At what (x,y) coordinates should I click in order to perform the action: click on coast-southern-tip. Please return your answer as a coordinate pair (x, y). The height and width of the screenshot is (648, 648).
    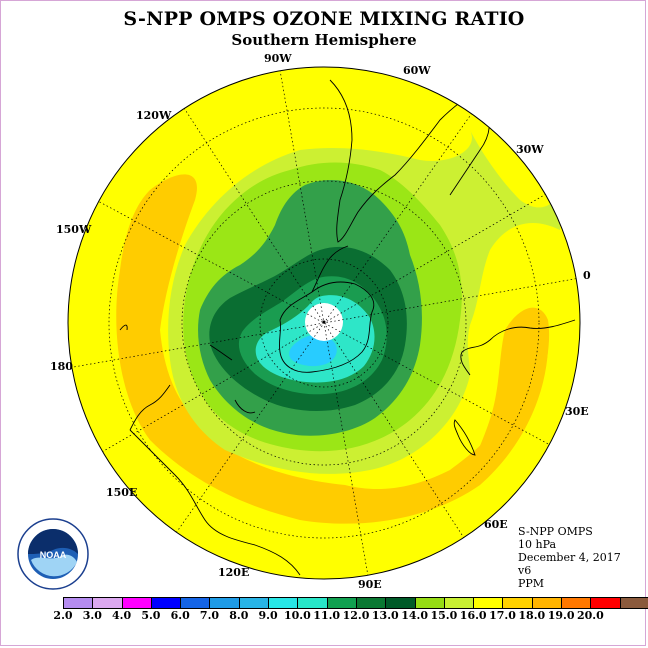
    Looking at the image, I should click on (245, 406).